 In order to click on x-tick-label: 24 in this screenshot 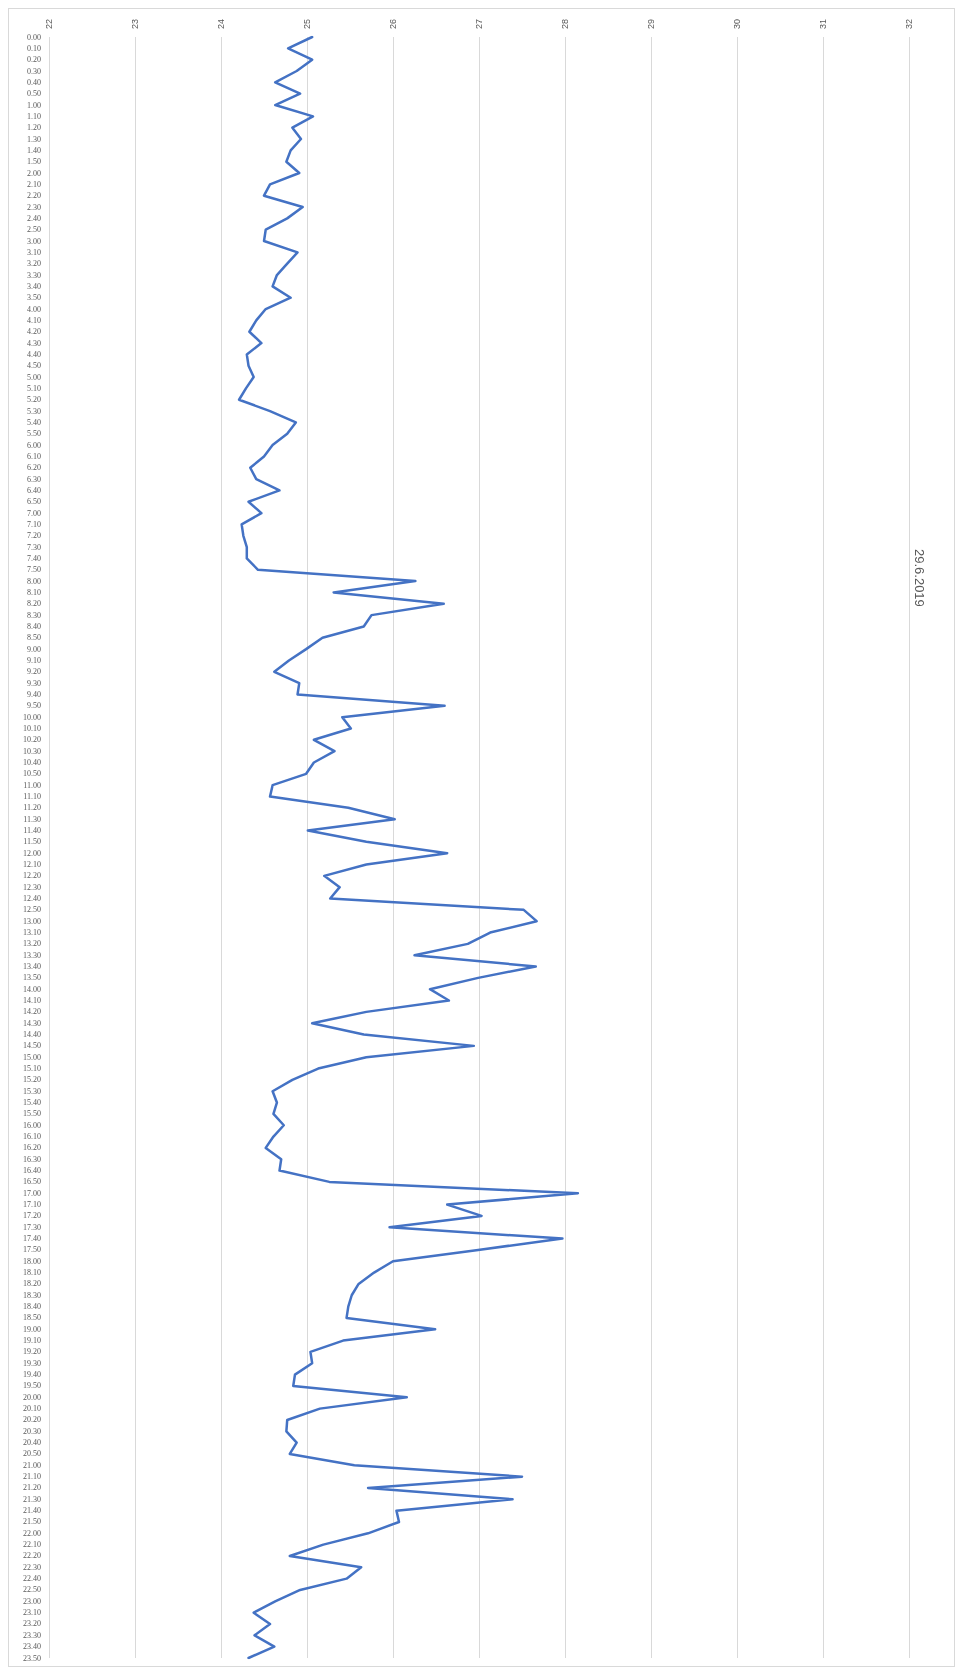, I will do `click(221, 23)`.